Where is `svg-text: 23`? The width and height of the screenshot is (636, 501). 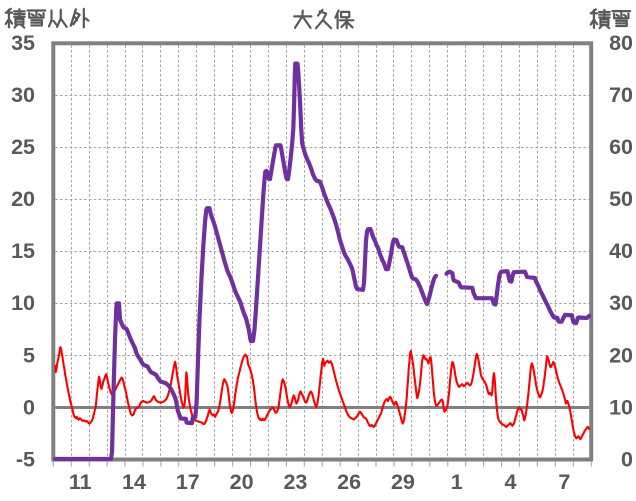
svg-text: 23 is located at coordinates (295, 482).